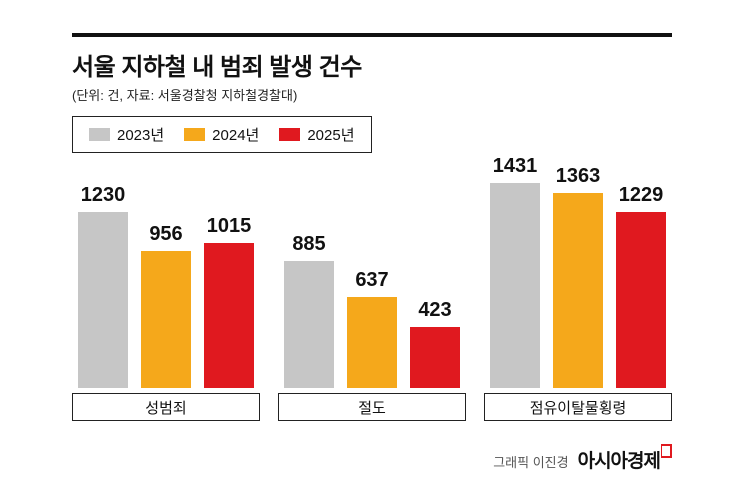 The image size is (745, 494). What do you see at coordinates (217, 67) in the screenshot?
I see `chart-title: 서울 지하철 내 범죄 발생 건수` at bounding box center [217, 67].